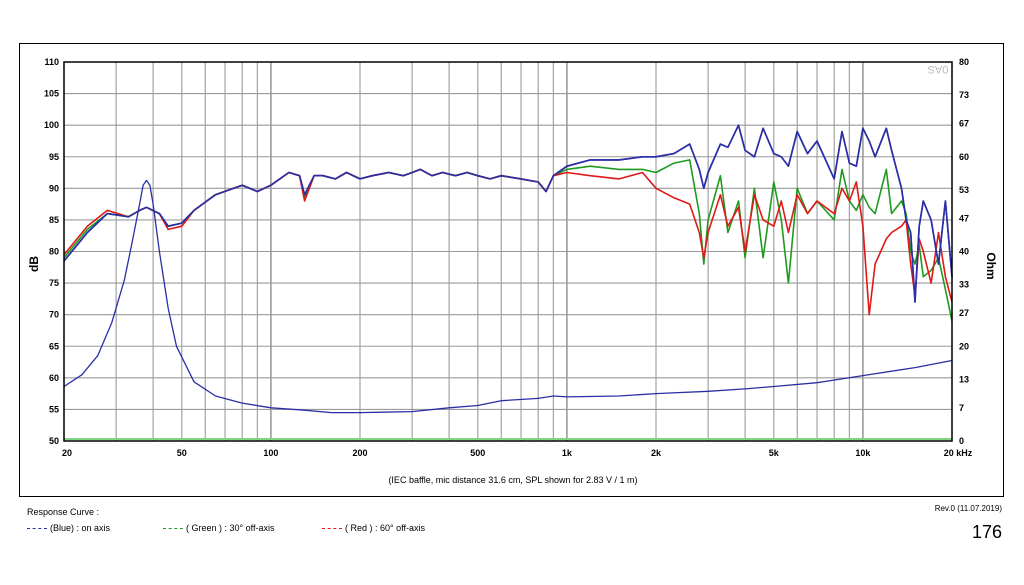  What do you see at coordinates (964, 346) in the screenshot?
I see `y2-tick-label: 20` at bounding box center [964, 346].